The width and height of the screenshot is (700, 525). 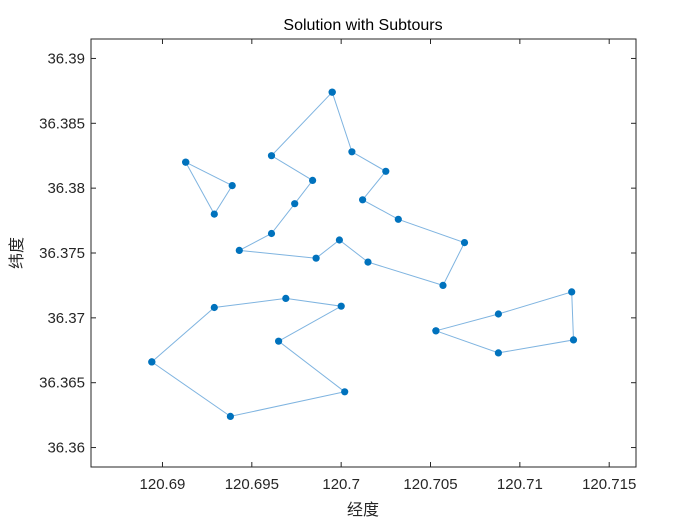 I want to click on y-tick-label: 36.38, so click(x=66, y=188).